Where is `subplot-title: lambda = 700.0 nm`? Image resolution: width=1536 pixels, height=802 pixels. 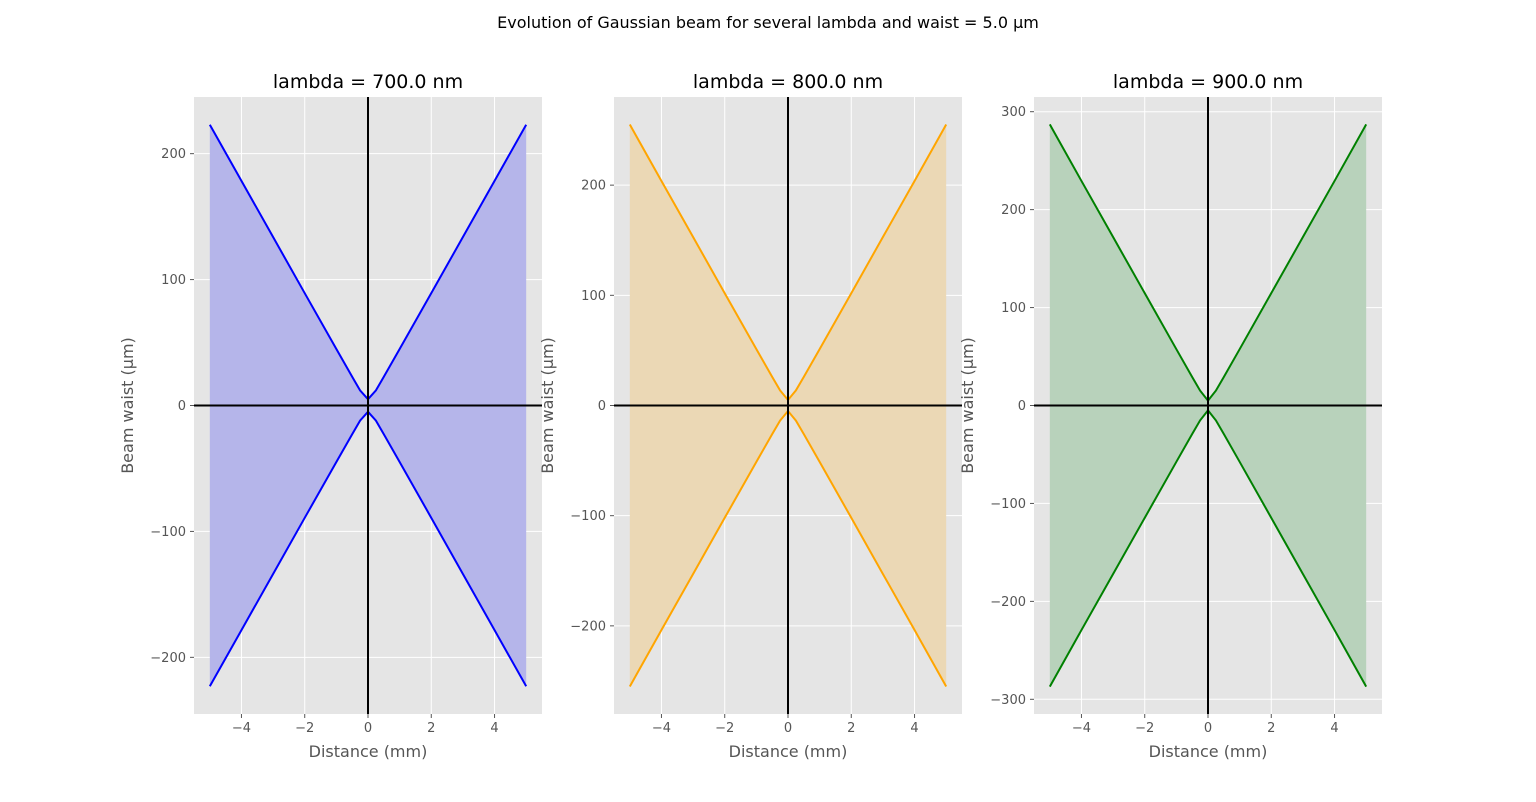 subplot-title: lambda = 700.0 nm is located at coordinates (368, 82).